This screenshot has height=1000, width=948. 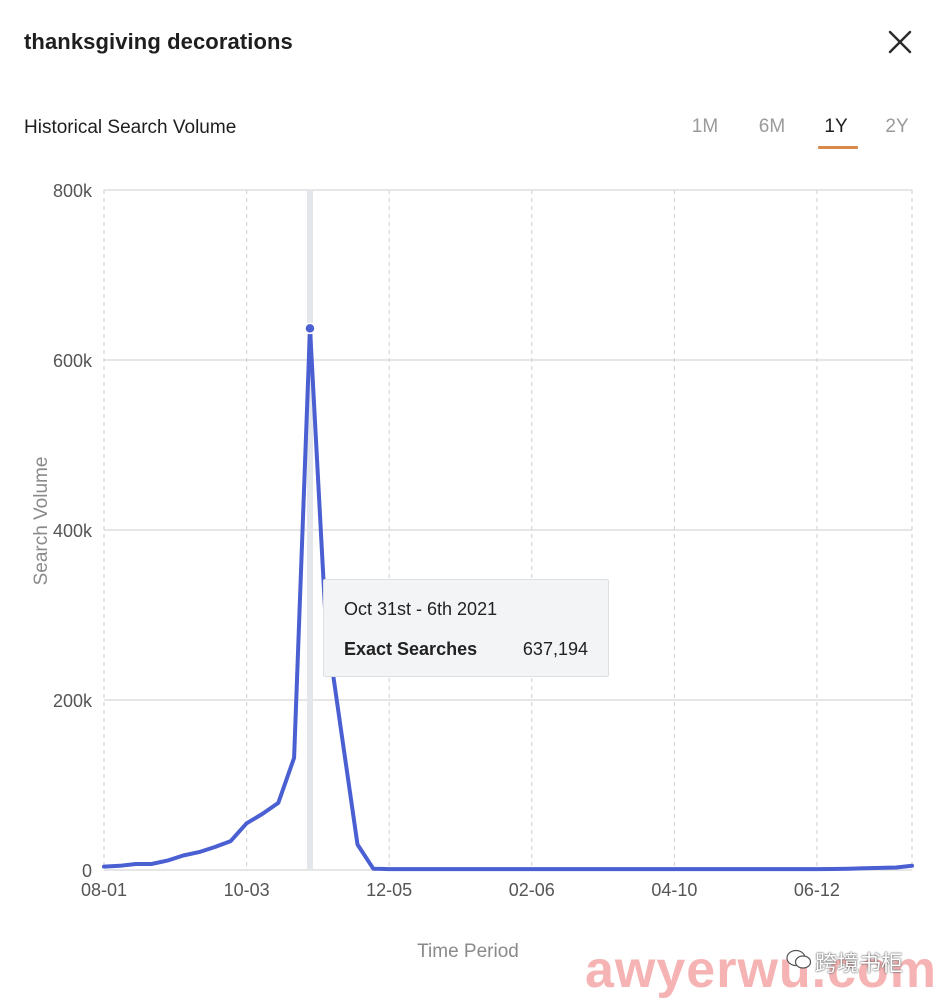 What do you see at coordinates (897, 126) in the screenshot?
I see `tab-2y: 2Y` at bounding box center [897, 126].